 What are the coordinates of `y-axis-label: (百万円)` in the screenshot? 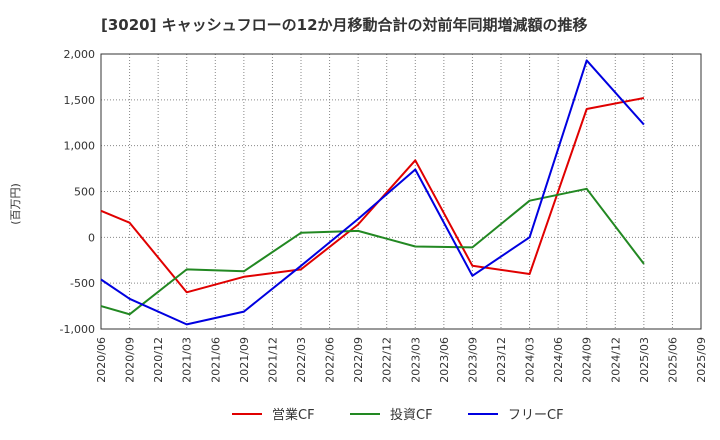 It's located at (15, 204).